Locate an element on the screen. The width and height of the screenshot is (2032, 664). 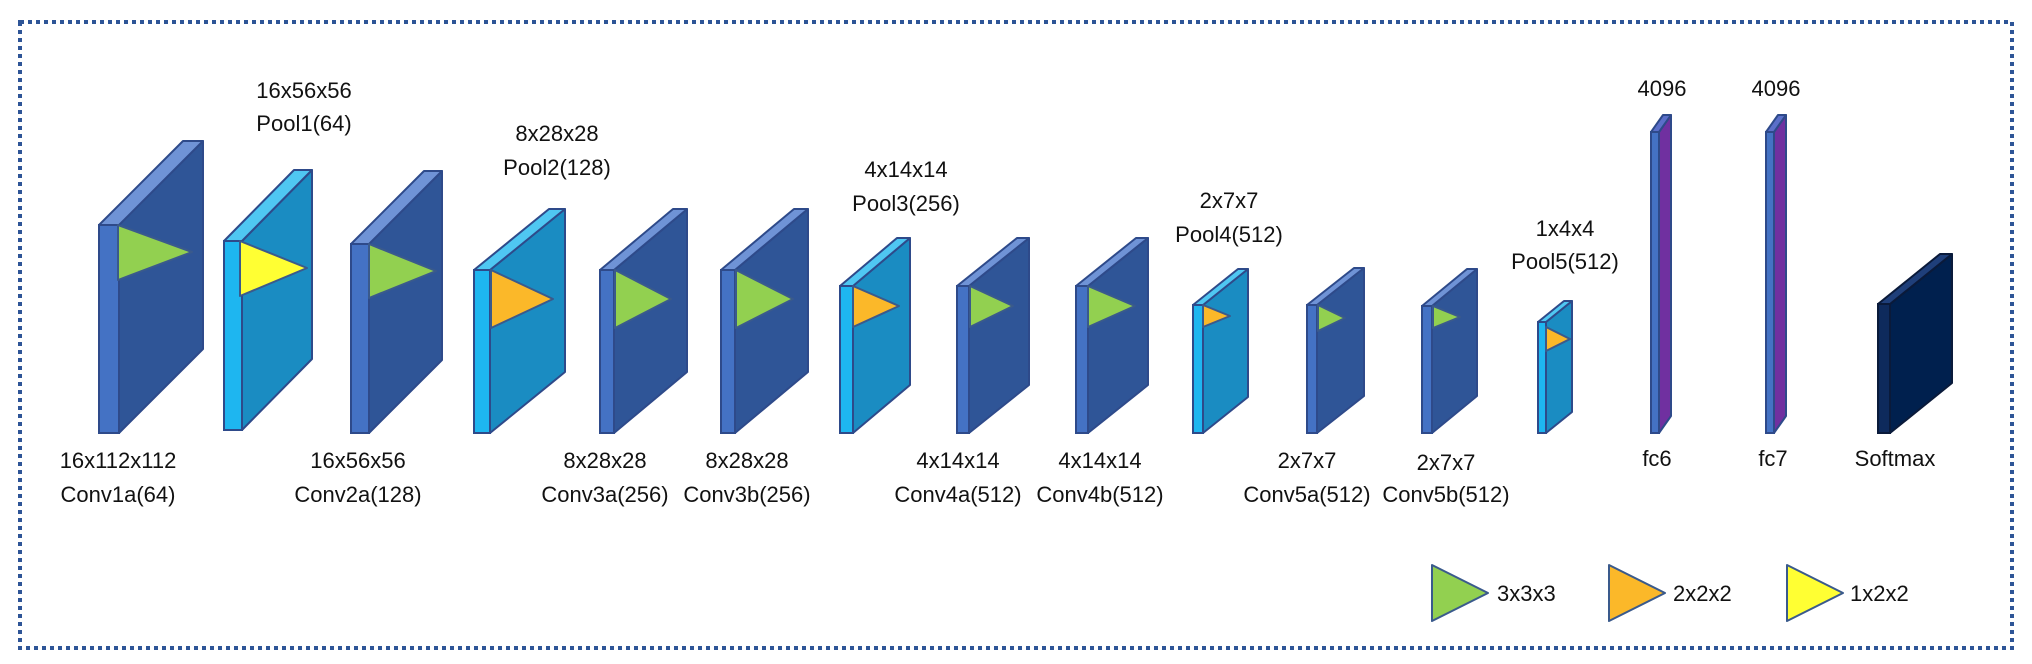
layer-name-label: Conv5a(512) is located at coordinates (1306, 494).